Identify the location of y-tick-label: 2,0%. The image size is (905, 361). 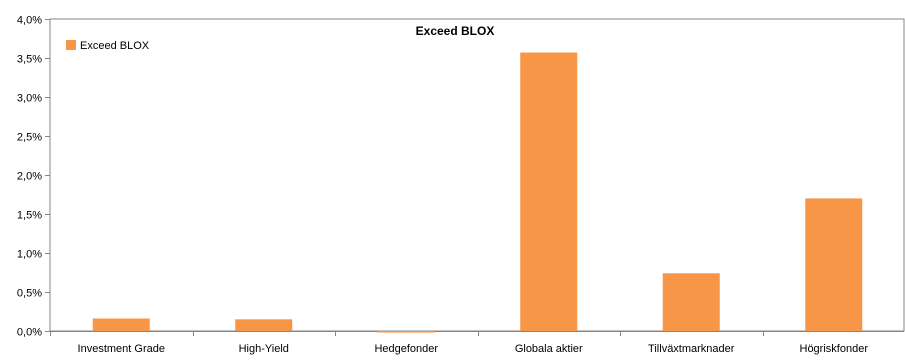
(29, 177).